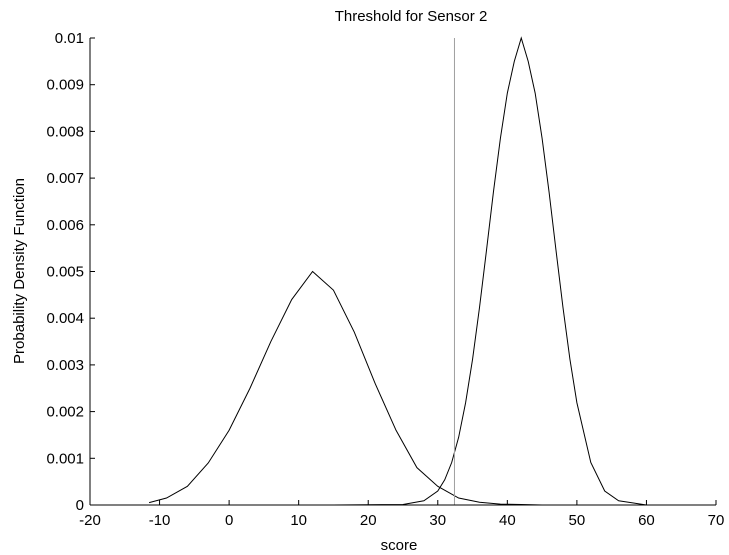 Image resolution: width=729 pixels, height=555 pixels. Describe the element at coordinates (65, 225) in the screenshot. I see `y-tick-label: 0.006` at that location.